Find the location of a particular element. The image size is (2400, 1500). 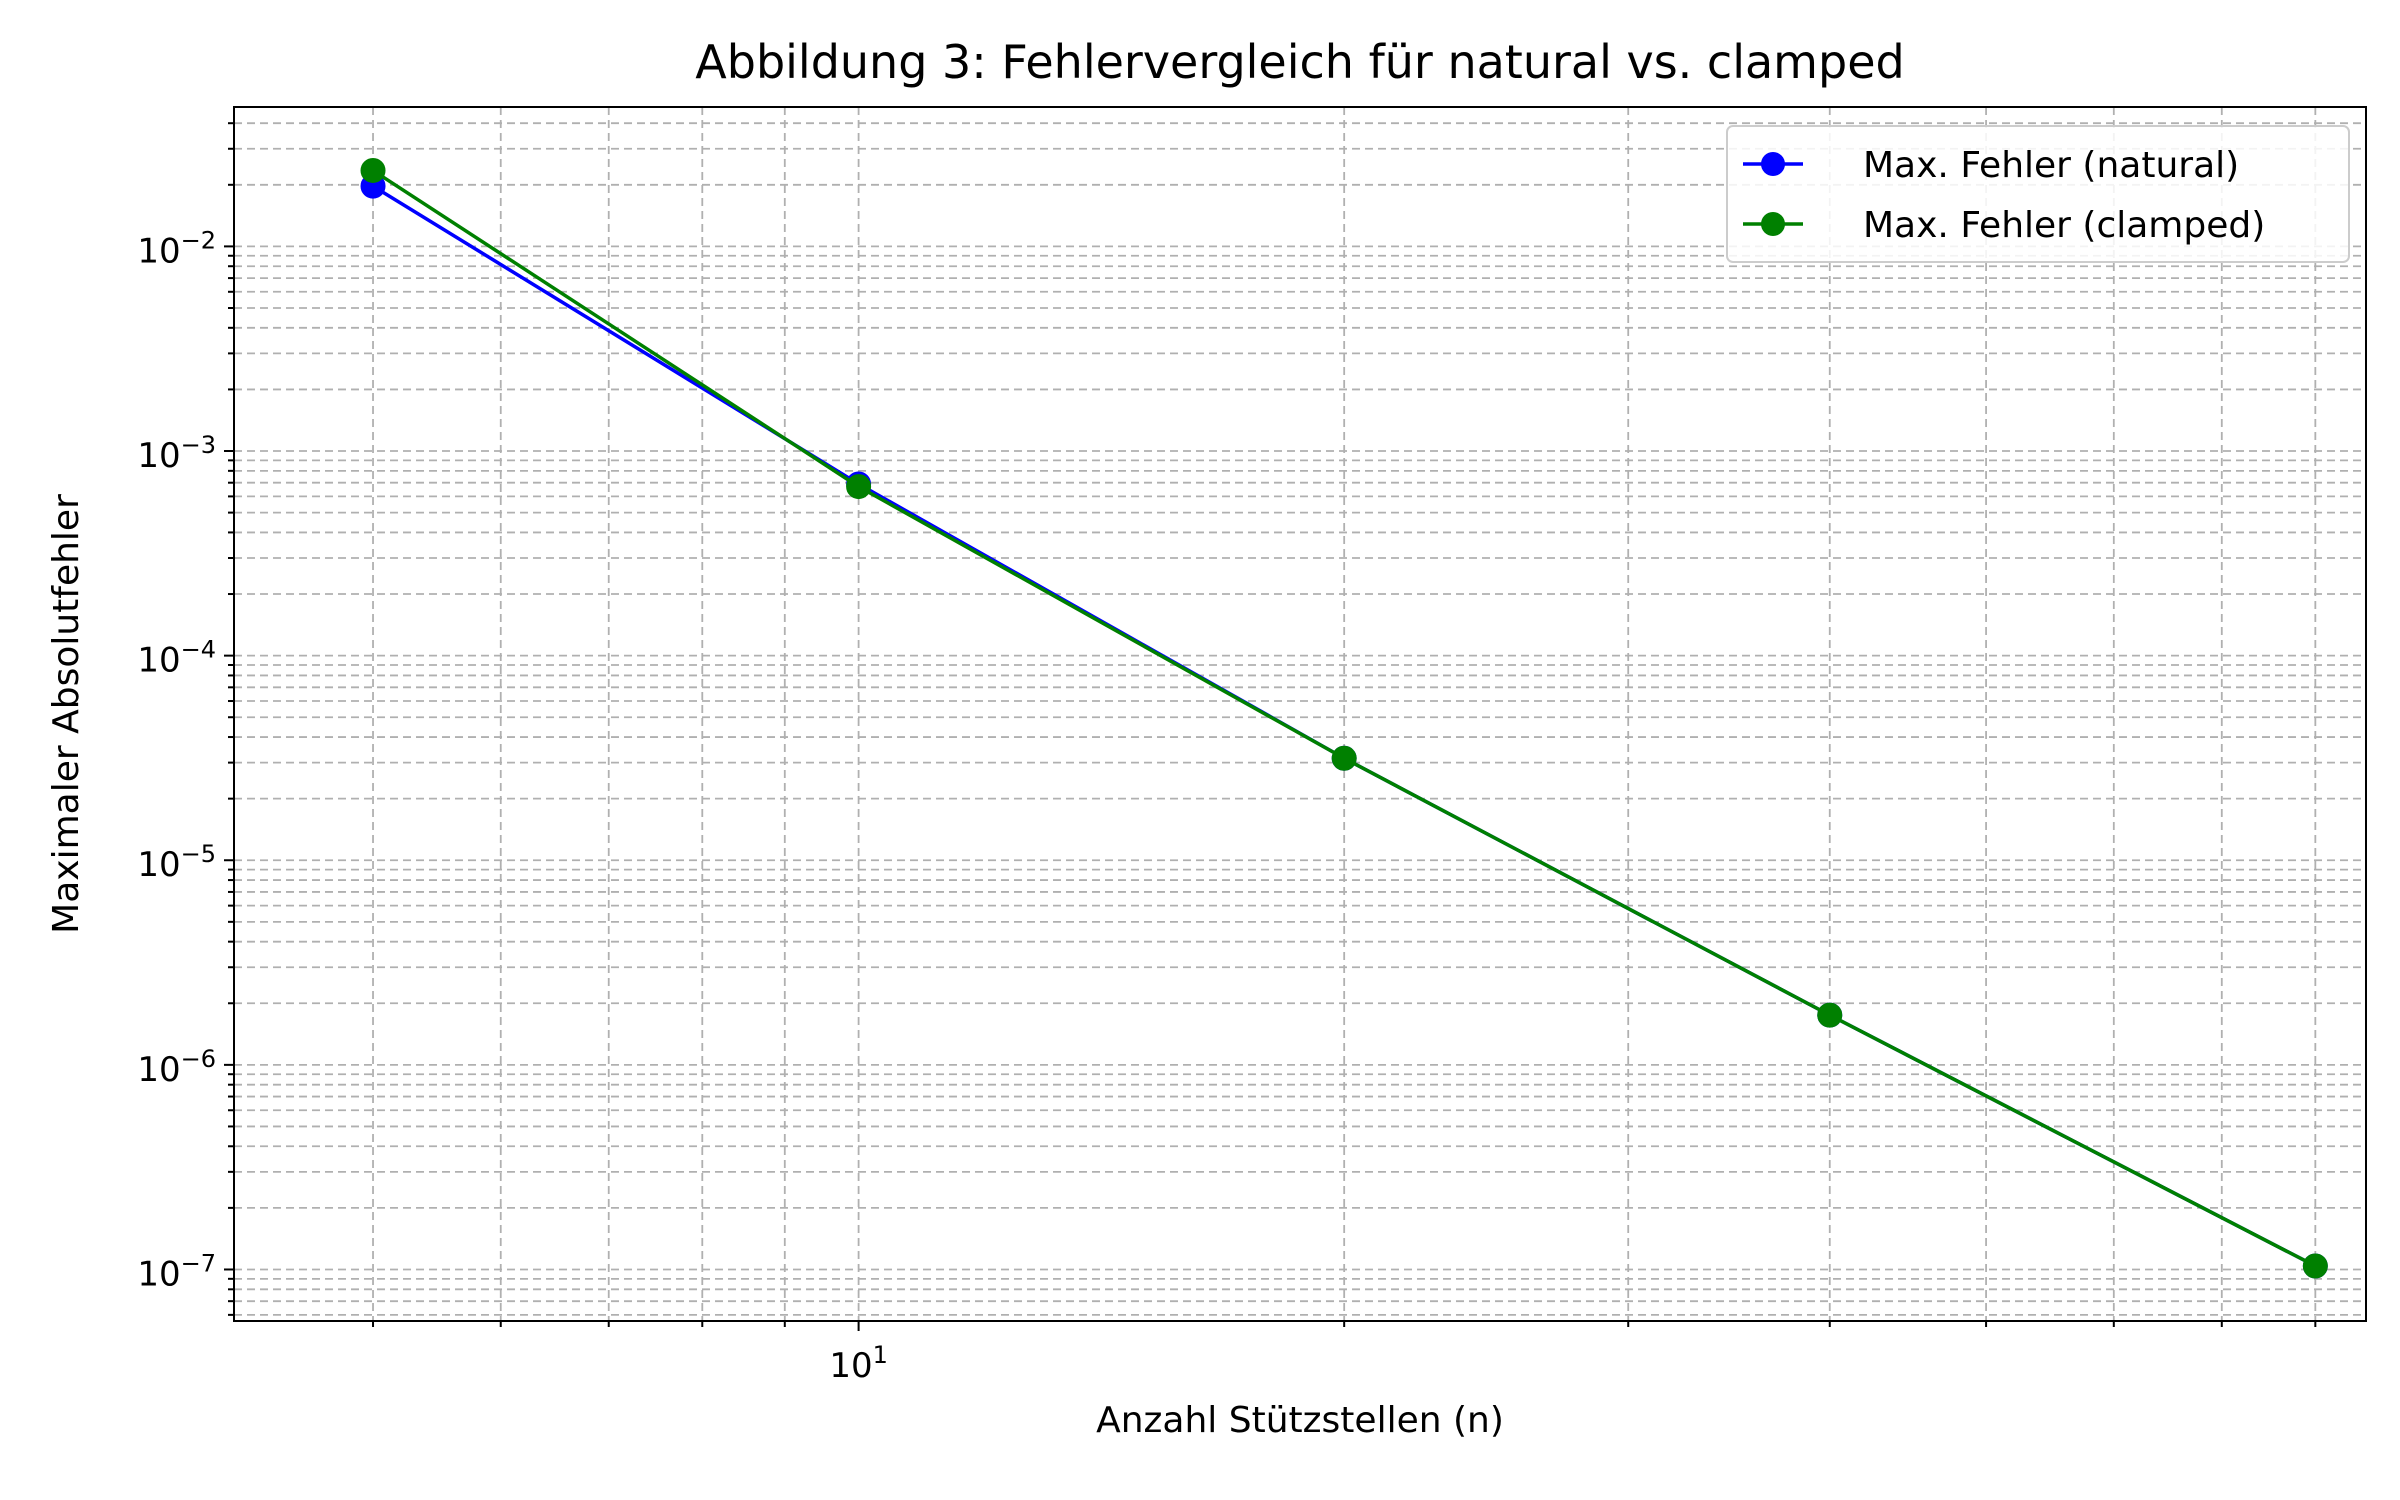

y-tick-label: 10⁻⁷ is located at coordinates (176, 1271).